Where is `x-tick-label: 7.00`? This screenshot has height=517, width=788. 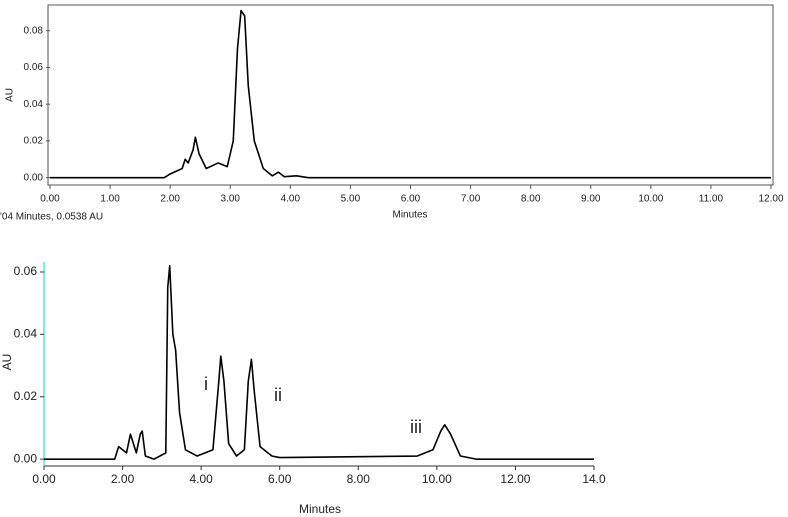
x-tick-label: 7.00 is located at coordinates (471, 199).